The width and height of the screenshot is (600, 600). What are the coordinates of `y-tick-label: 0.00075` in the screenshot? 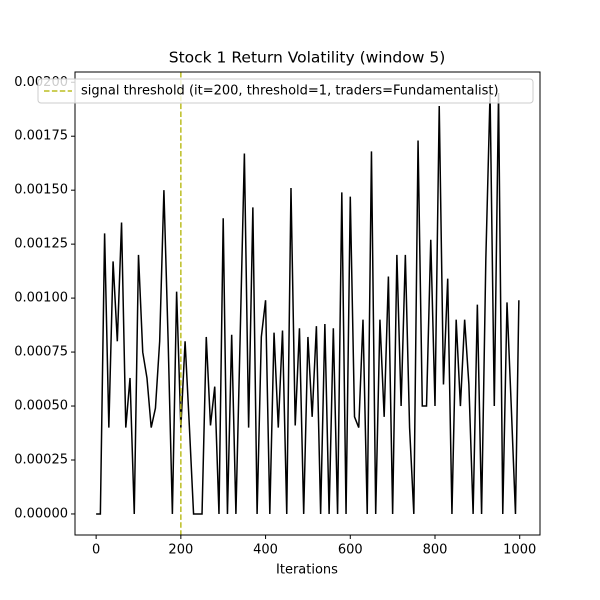 It's located at (41, 352).